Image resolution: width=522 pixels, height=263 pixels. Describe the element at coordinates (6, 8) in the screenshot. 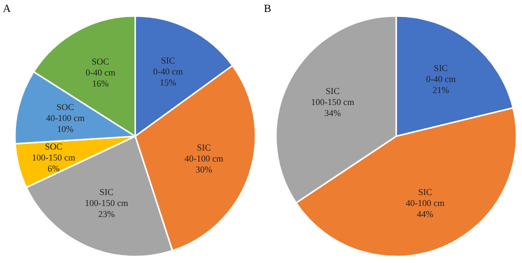

I see `chart-title: A` at that location.